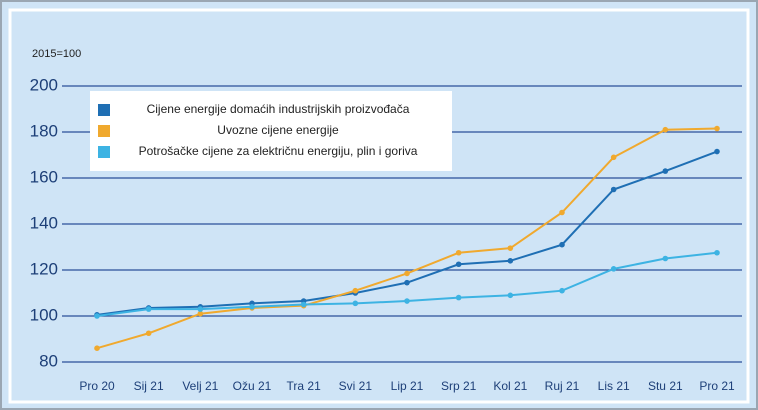 This screenshot has height=410, width=758. What do you see at coordinates (48, 360) in the screenshot?
I see `y-tick-label: 80` at bounding box center [48, 360].